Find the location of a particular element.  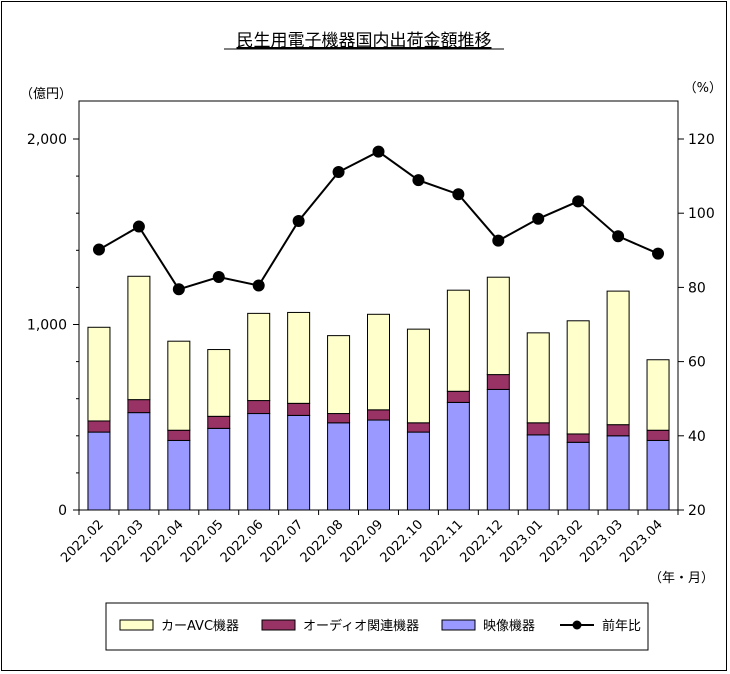

x-tick-label: 2022.06 is located at coordinates (242, 541).